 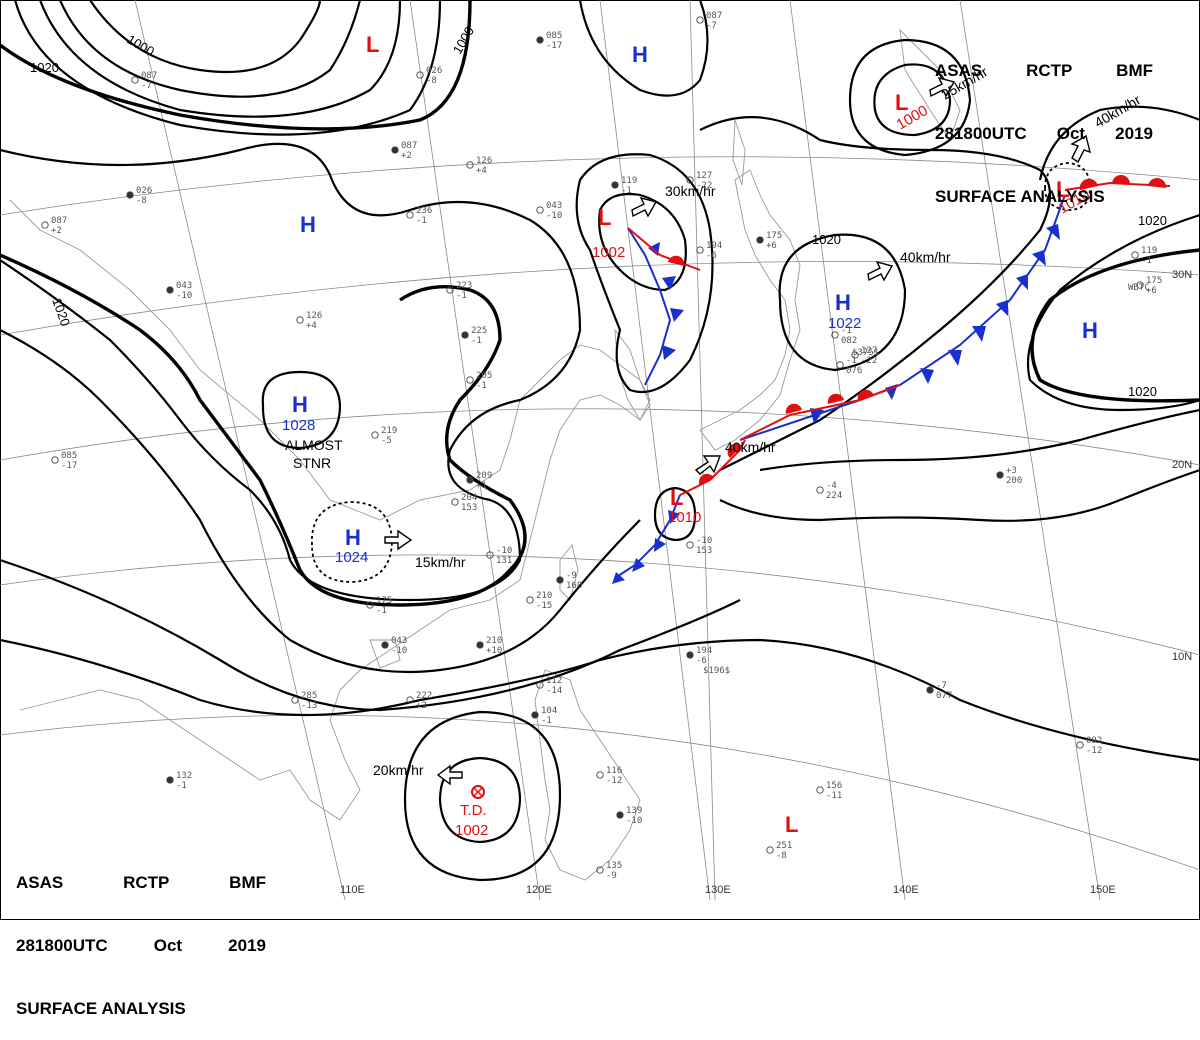 What do you see at coordinates (62, 945) in the screenshot?
I see `valid-time: 281800UTC` at bounding box center [62, 945].